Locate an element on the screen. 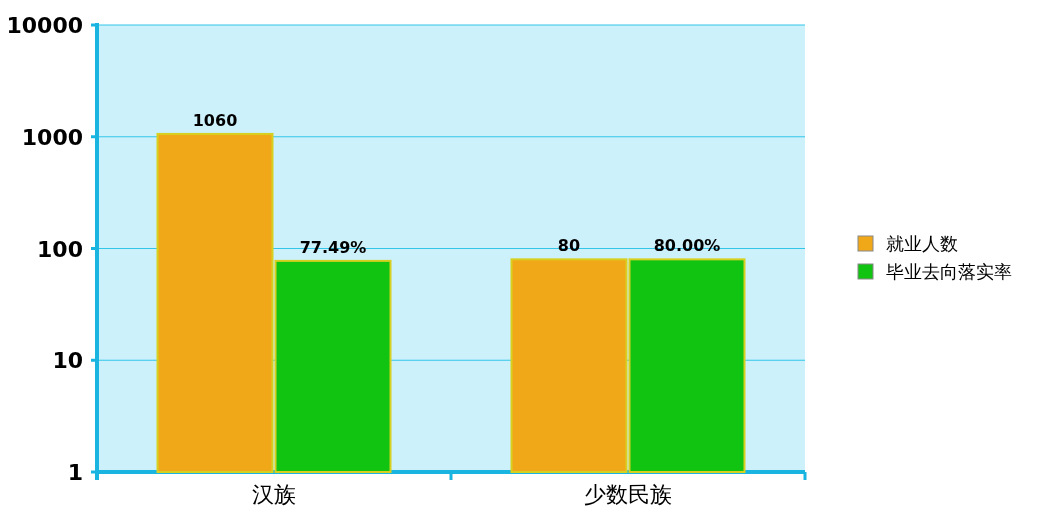 This screenshot has width=1049, height=509. legend-label: 毕业去向落实率 is located at coordinates (949, 271).